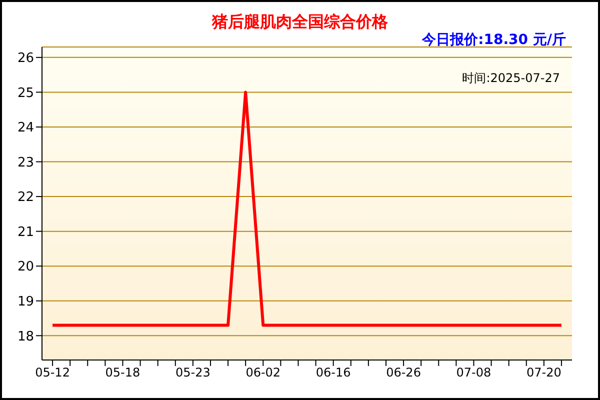  Describe the element at coordinates (25, 198) in the screenshot. I see `y-tick-label: 22` at that location.